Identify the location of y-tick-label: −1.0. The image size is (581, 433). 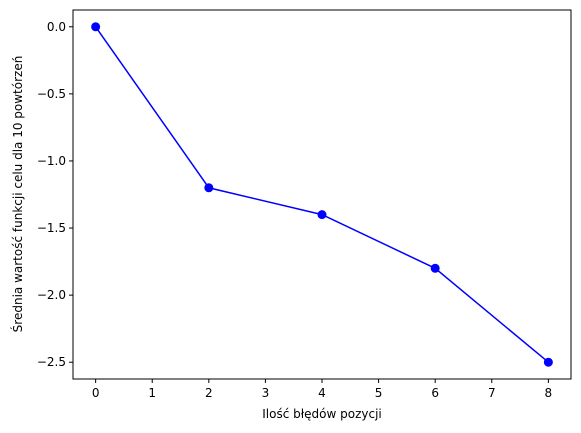
(51, 161).